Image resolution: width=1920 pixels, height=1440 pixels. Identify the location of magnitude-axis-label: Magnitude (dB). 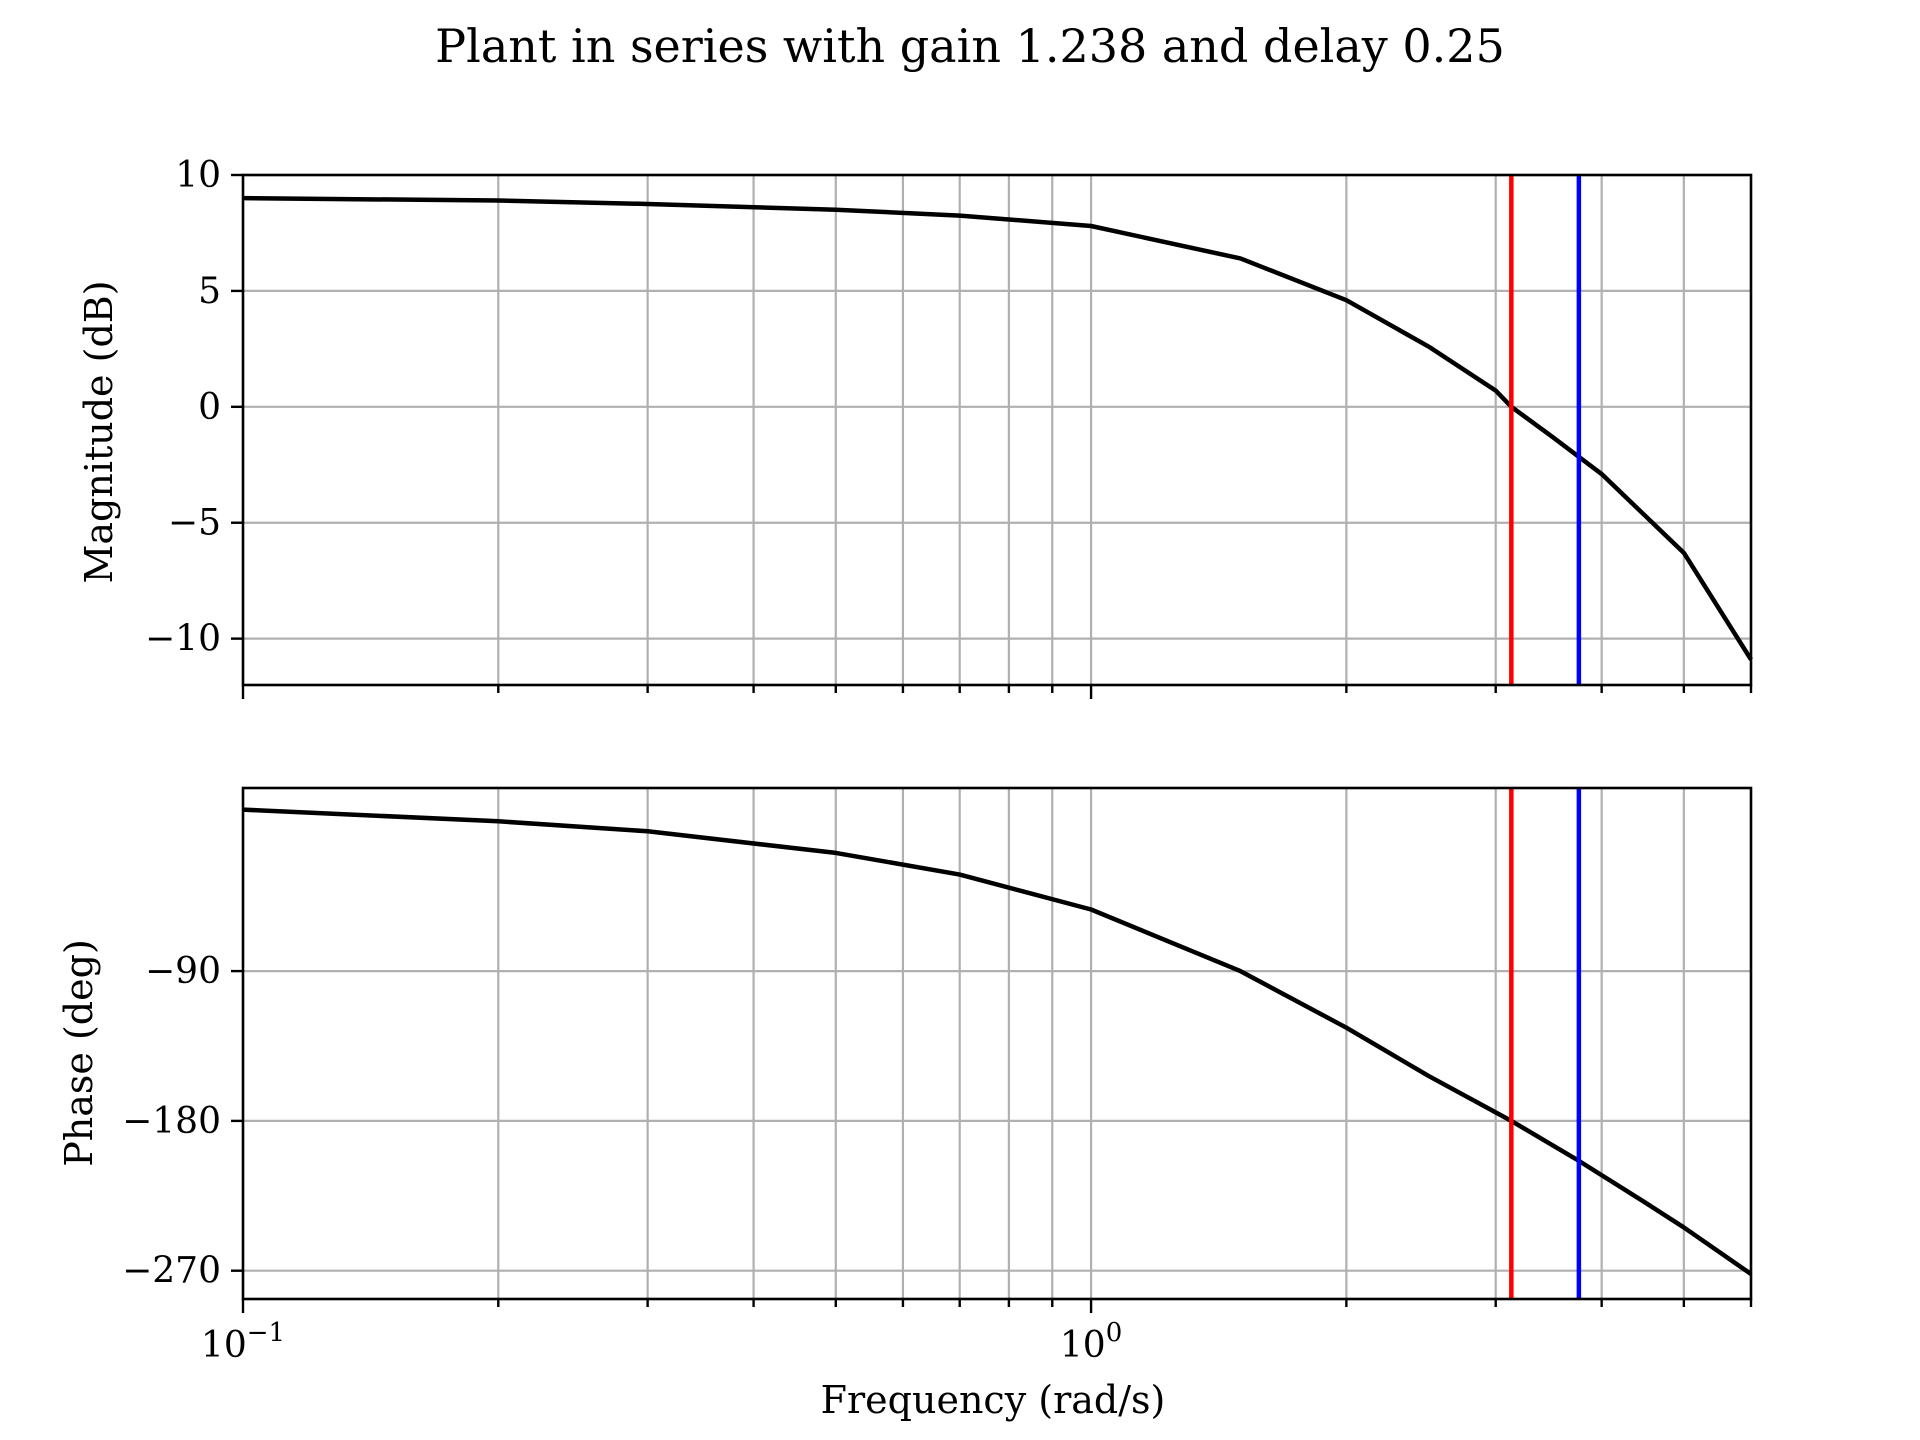
(99, 431).